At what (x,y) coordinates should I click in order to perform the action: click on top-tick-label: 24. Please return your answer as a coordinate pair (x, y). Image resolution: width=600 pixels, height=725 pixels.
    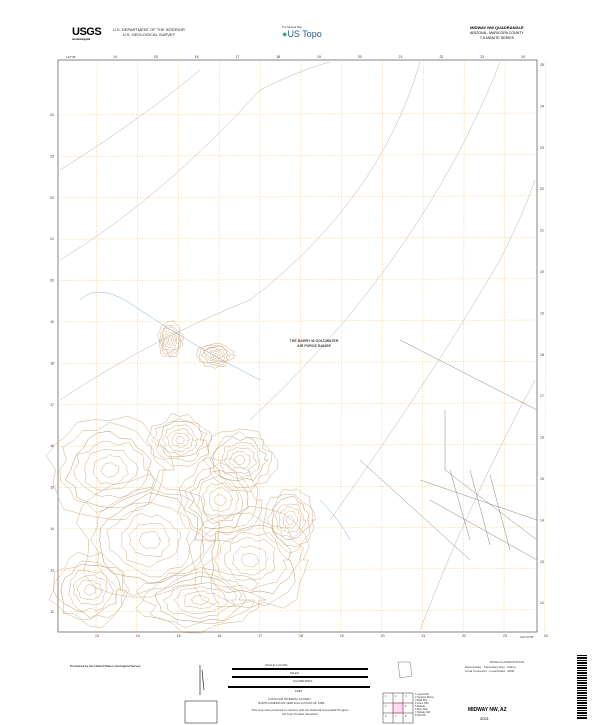
    Looking at the image, I should click on (523, 57).